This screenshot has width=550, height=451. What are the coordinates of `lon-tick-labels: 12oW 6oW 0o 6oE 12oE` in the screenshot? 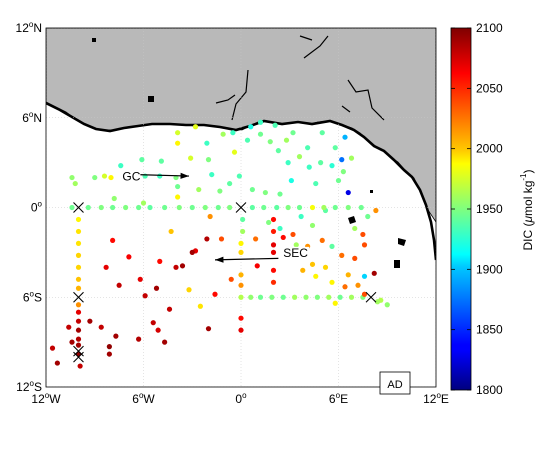 It's located at (239, 398).